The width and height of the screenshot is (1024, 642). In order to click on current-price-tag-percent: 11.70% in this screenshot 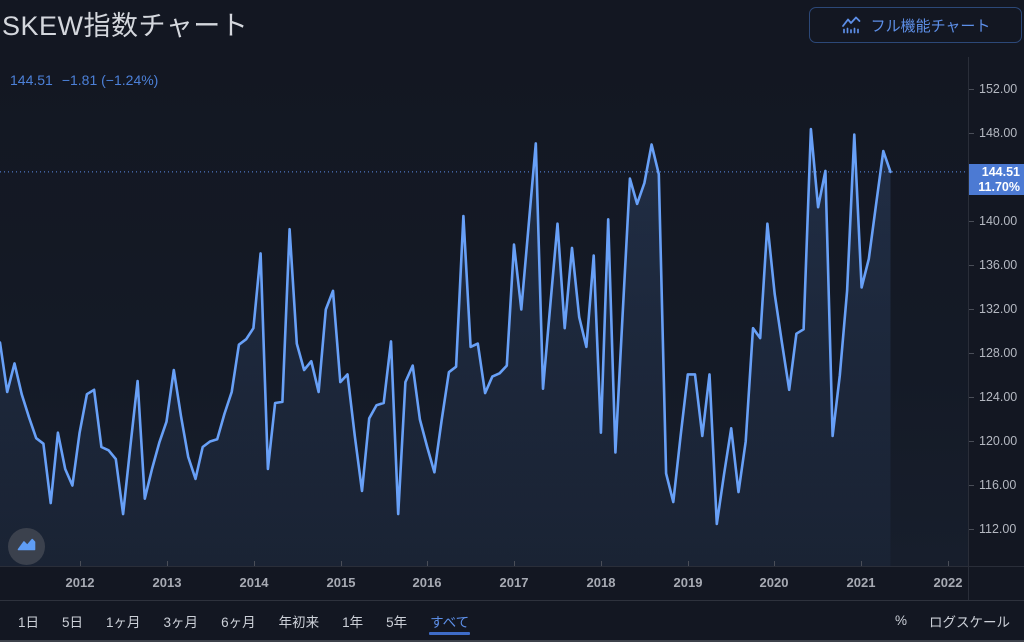, I will do `click(999, 187)`.